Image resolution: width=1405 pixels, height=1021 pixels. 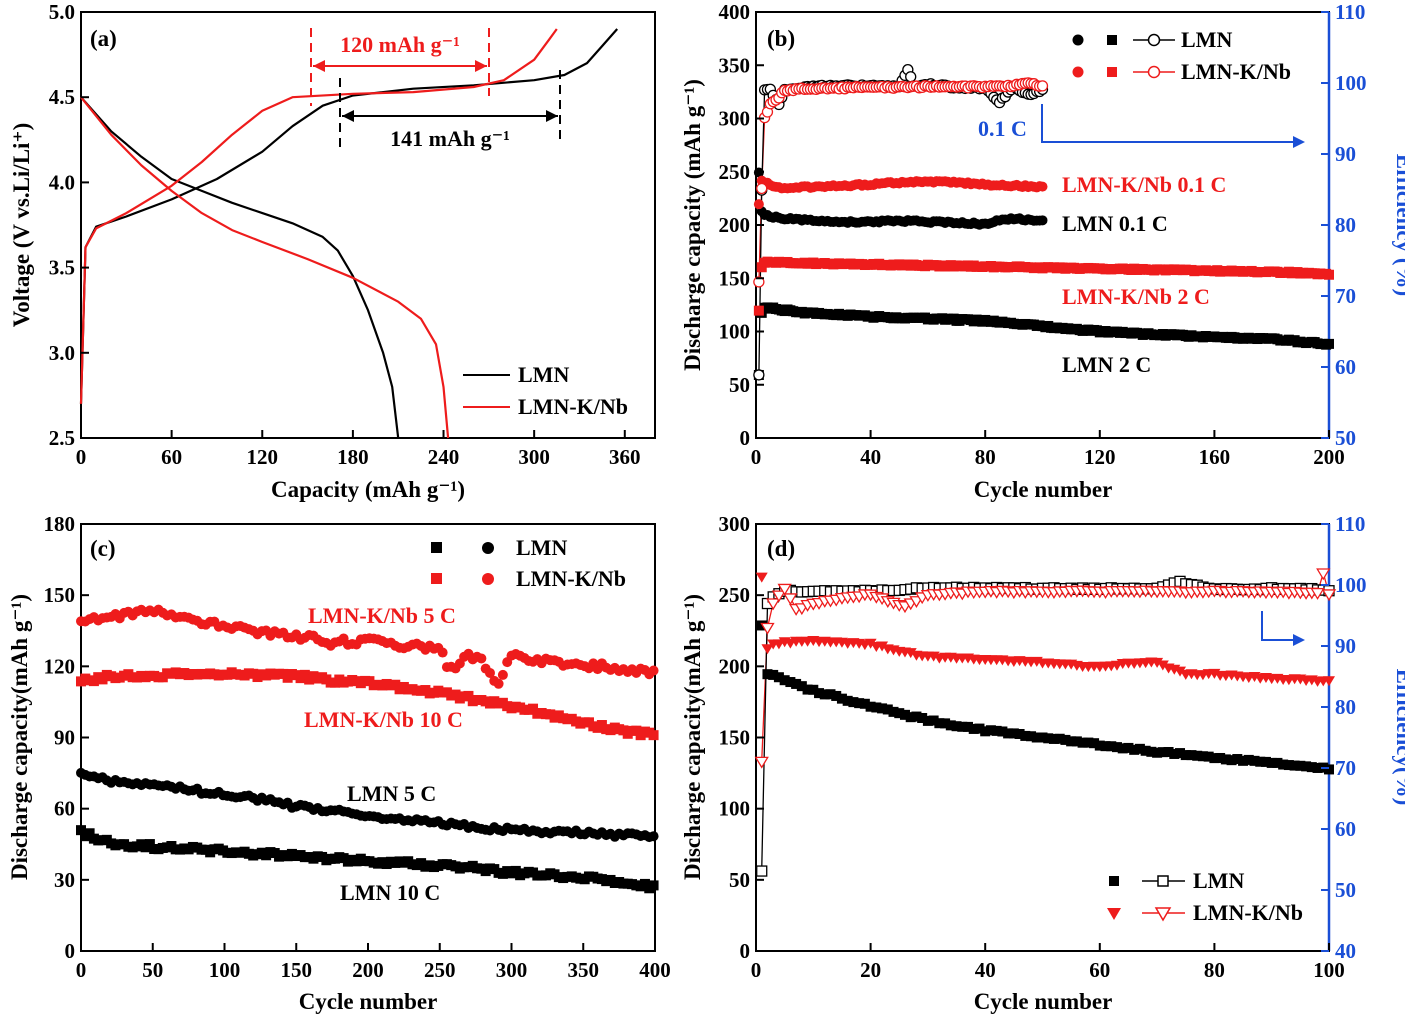 What do you see at coordinates (985, 457) in the screenshot?
I see `x-tick-label: 80` at bounding box center [985, 457].